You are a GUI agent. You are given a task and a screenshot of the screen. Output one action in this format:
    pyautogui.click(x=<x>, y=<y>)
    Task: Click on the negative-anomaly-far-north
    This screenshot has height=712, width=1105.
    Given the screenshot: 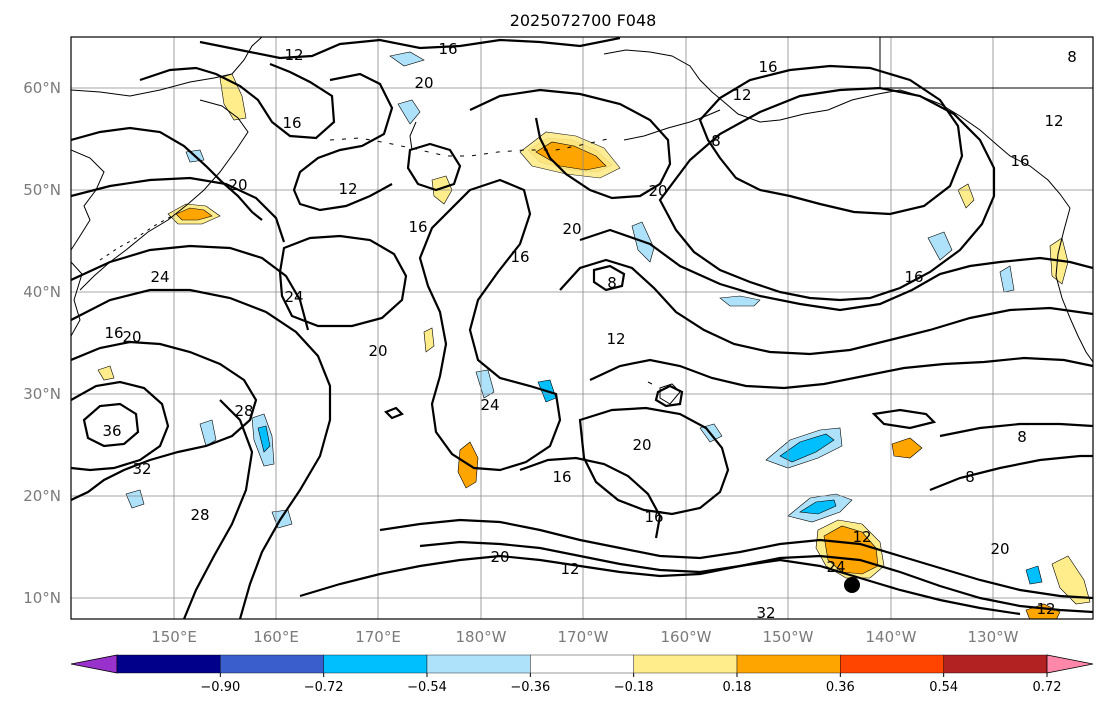 What is the action you would take?
    pyautogui.click(x=407, y=59)
    